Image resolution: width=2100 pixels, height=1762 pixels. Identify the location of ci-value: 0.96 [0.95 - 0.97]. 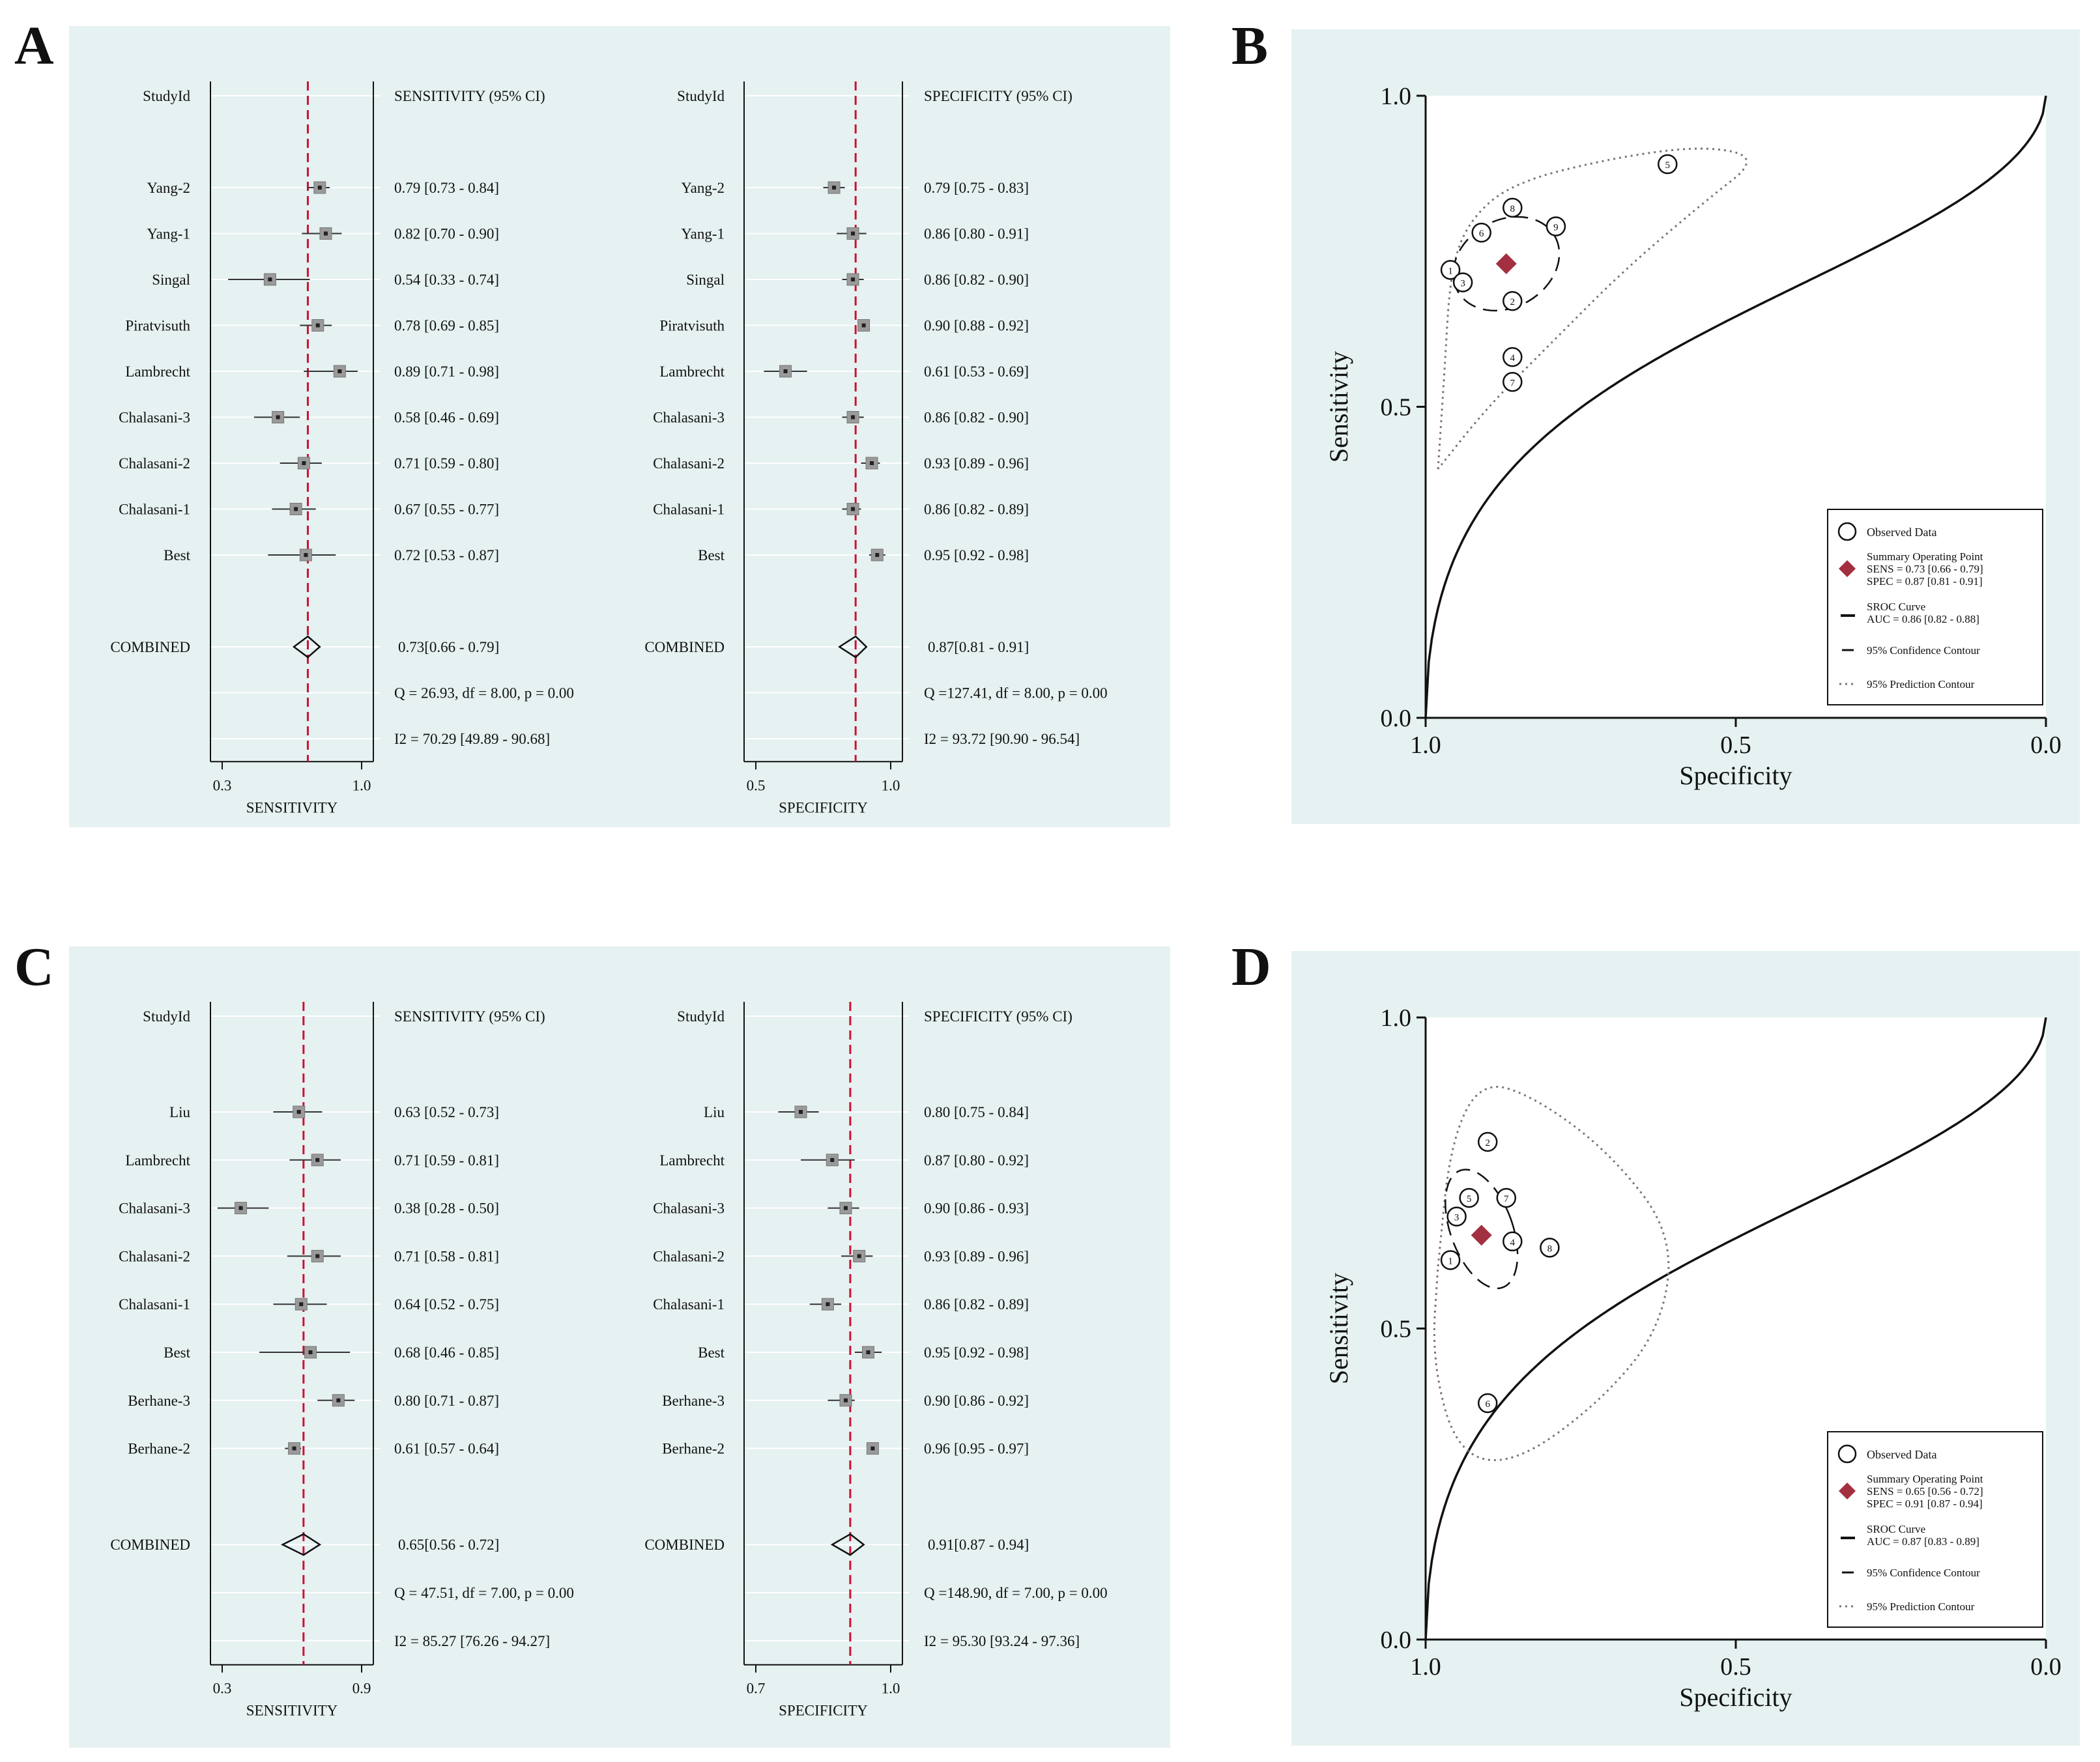
(976, 1449).